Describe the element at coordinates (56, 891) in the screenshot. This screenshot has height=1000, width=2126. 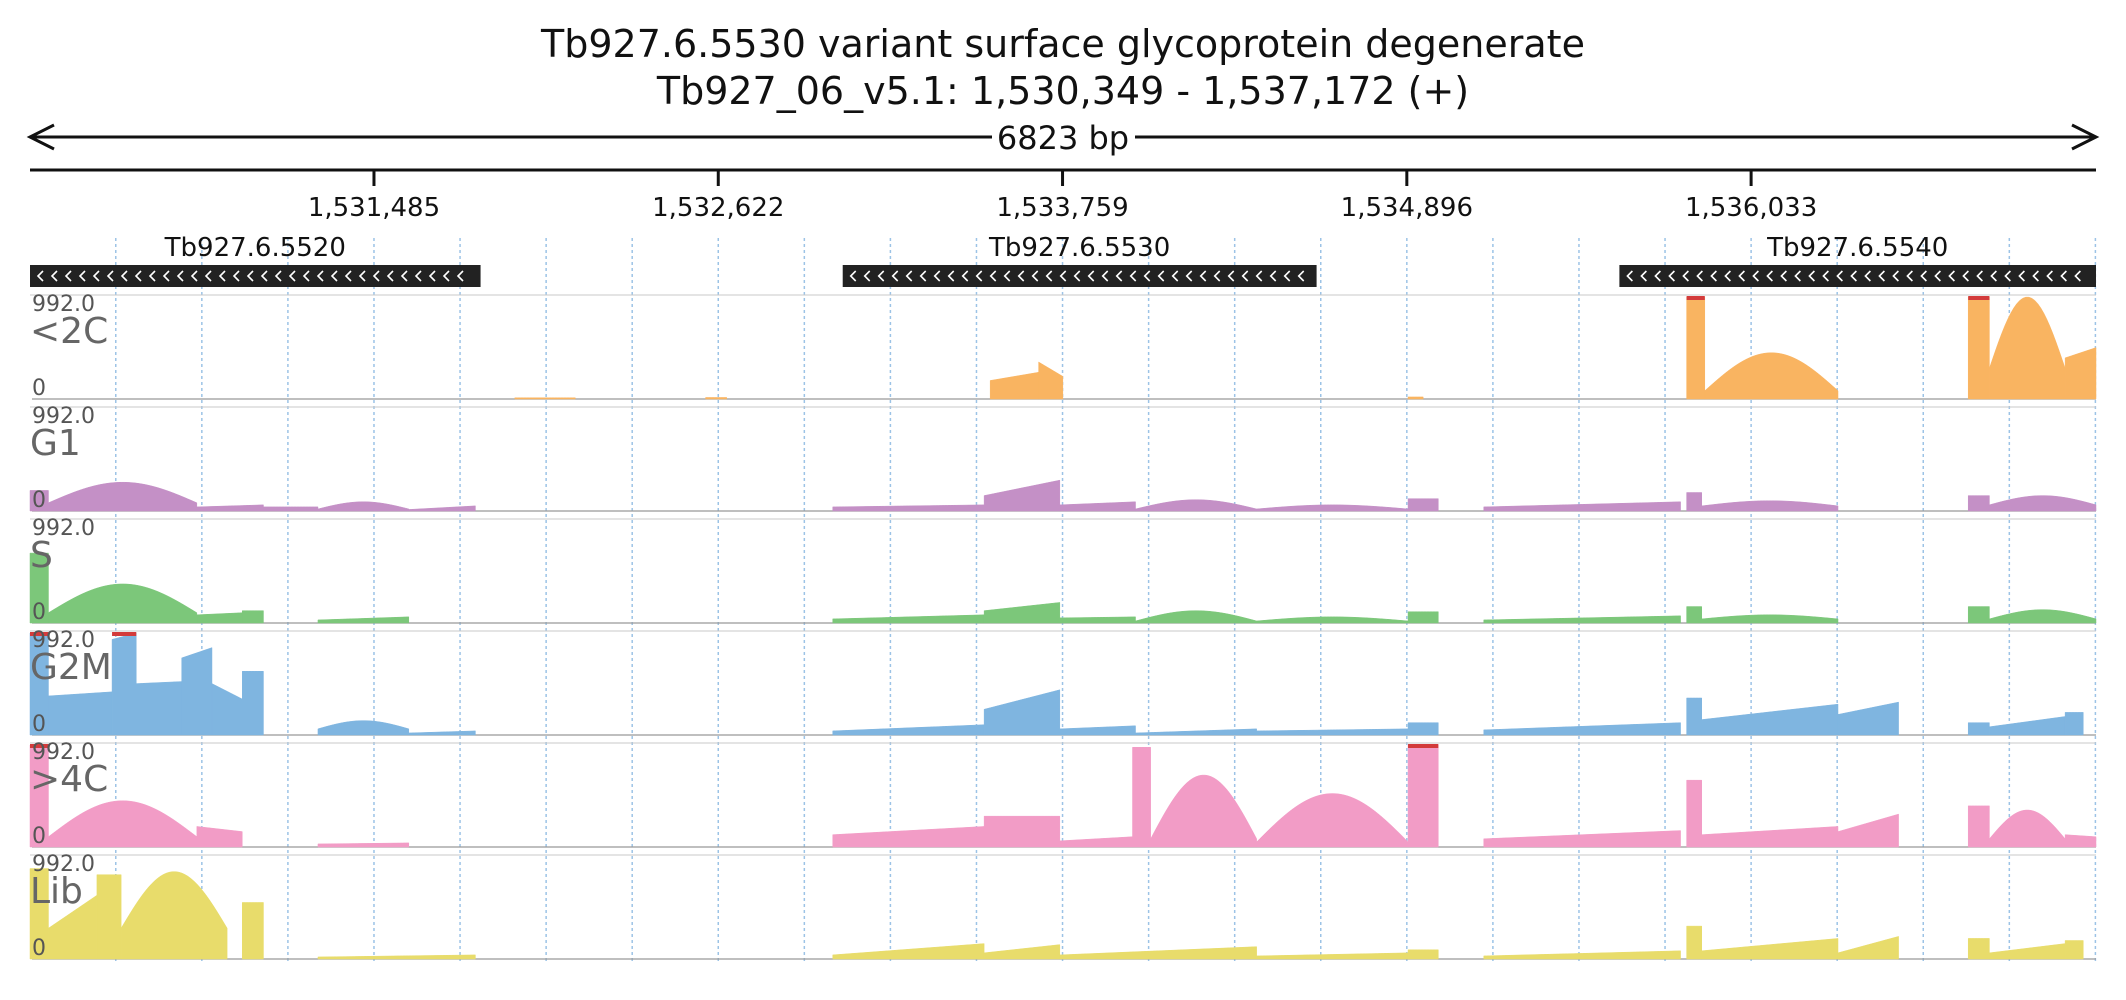
I see `track-name-label: Lib` at that location.